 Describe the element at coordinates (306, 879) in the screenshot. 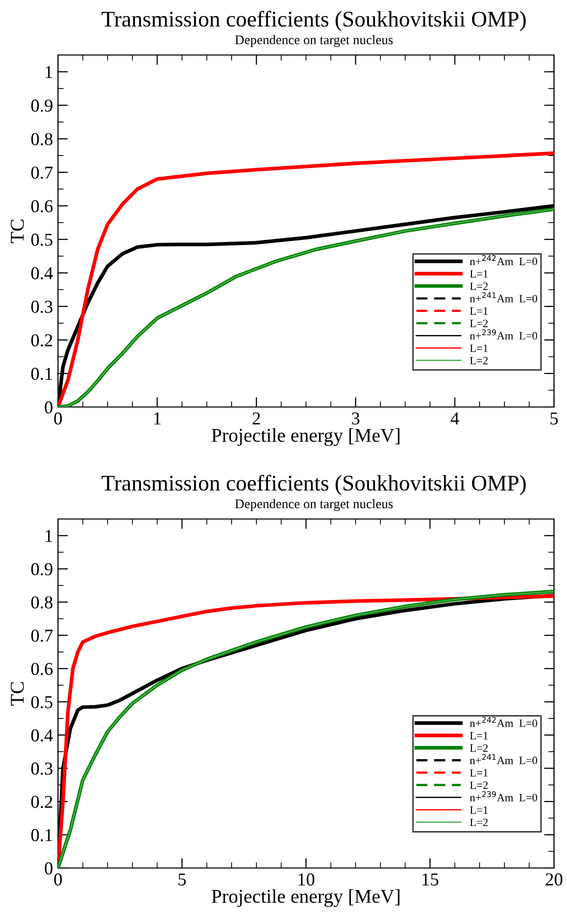

I see `x-tick-label: 10` at that location.